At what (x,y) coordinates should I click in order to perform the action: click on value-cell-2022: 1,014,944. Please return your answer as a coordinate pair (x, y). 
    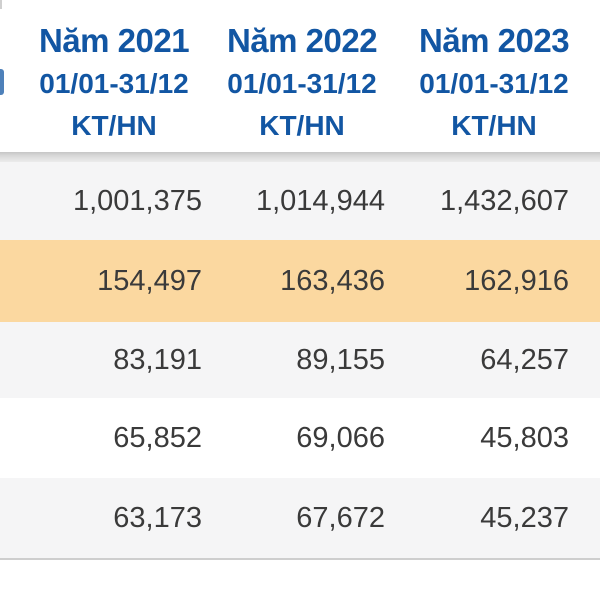
    Looking at the image, I should click on (320, 200).